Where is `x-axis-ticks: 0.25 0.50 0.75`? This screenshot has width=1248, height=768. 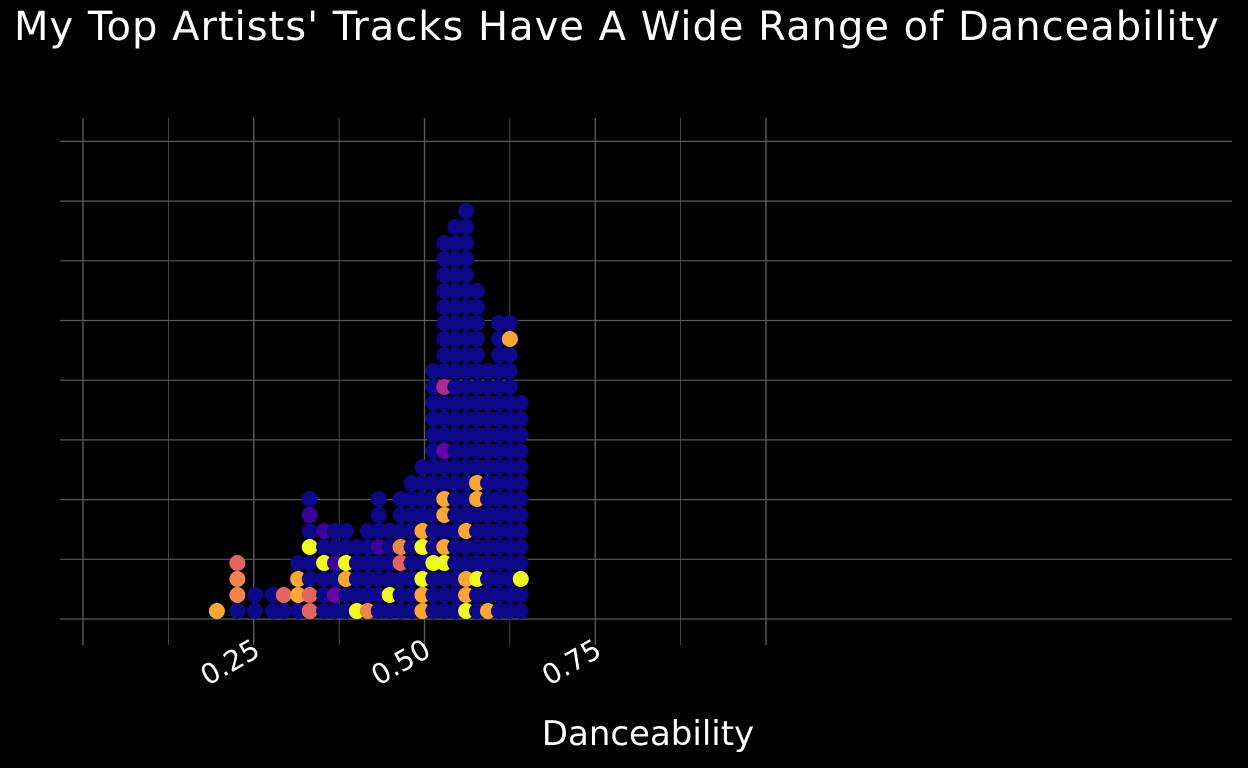 x-axis-ticks: 0.25 0.50 0.75 is located at coordinates (401, 662).